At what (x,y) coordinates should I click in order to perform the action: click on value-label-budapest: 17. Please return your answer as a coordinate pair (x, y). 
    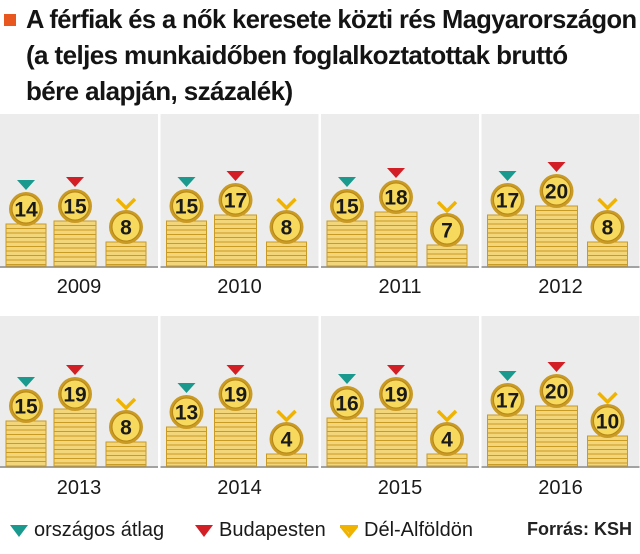
    Looking at the image, I should click on (235, 201).